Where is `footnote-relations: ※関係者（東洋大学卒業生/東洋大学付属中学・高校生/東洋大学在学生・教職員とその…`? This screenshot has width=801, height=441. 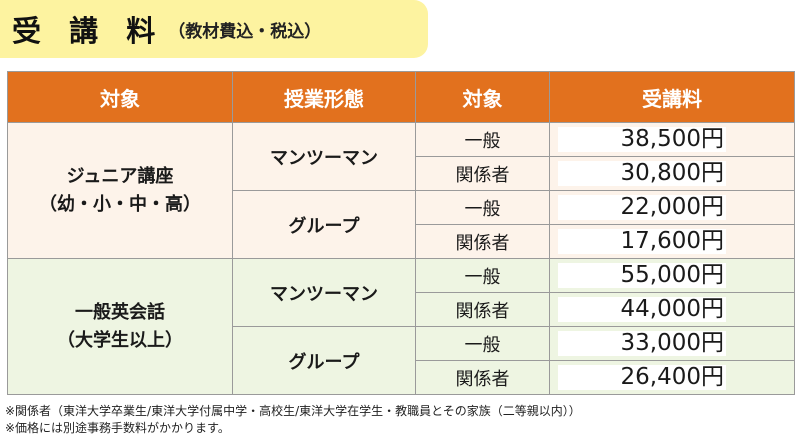
footnote-relations: ※関係者（東洋大学卒業生/東洋大学付属中学・高校生/東洋大学在学生・教職員とその… is located at coordinates (293, 411).